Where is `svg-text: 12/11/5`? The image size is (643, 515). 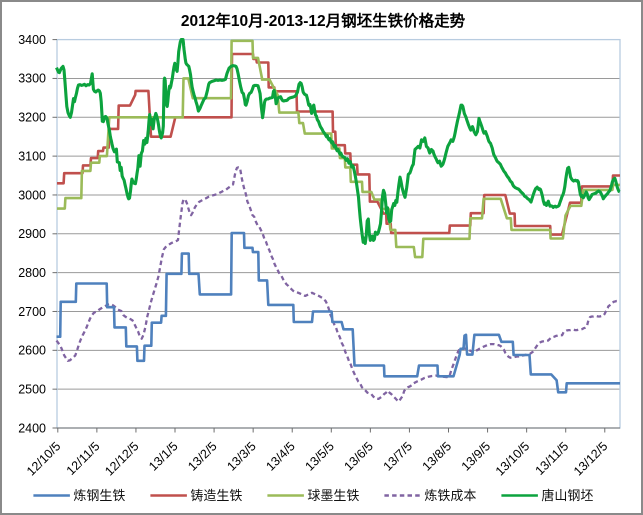
svg-text: 12/11/5 is located at coordinates (83, 458).